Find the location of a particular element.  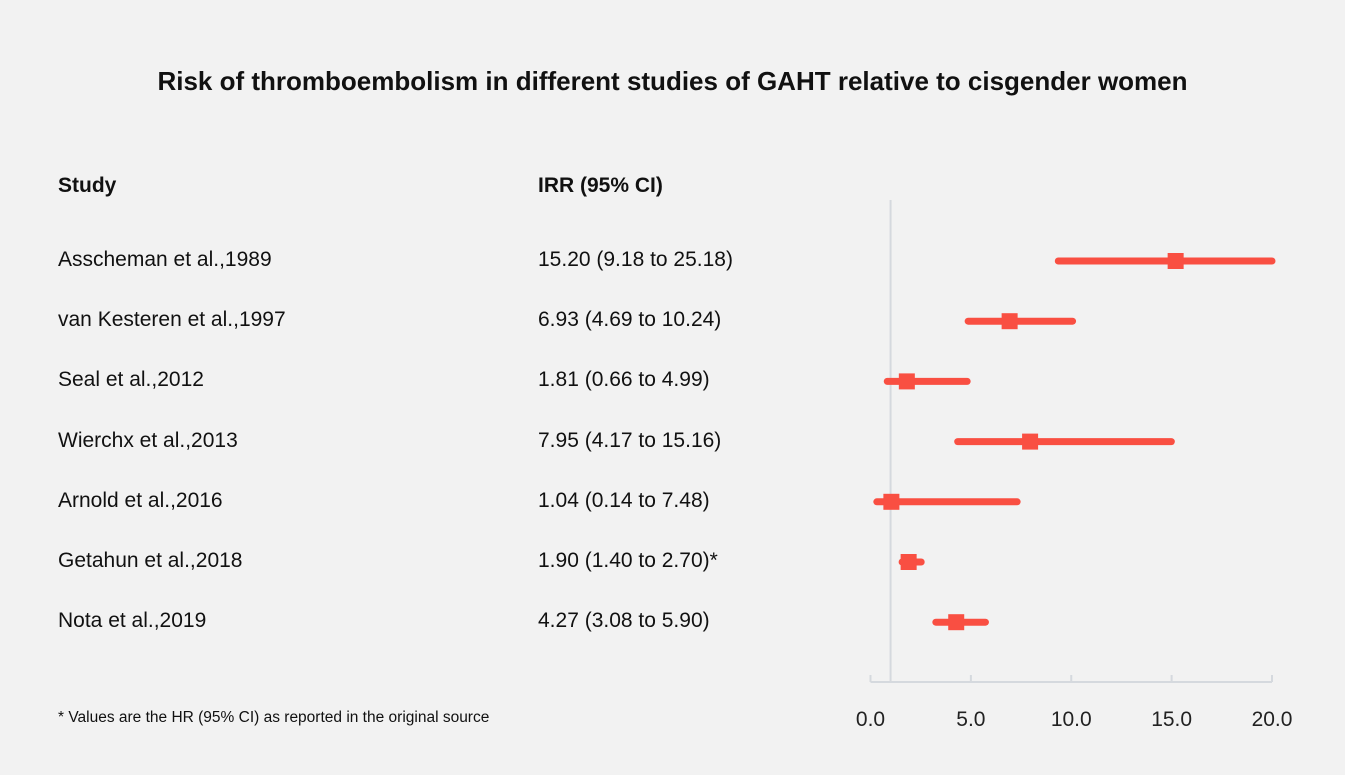

estimate-label: 4.27 (3.08 to 5.90) is located at coordinates (624, 621).